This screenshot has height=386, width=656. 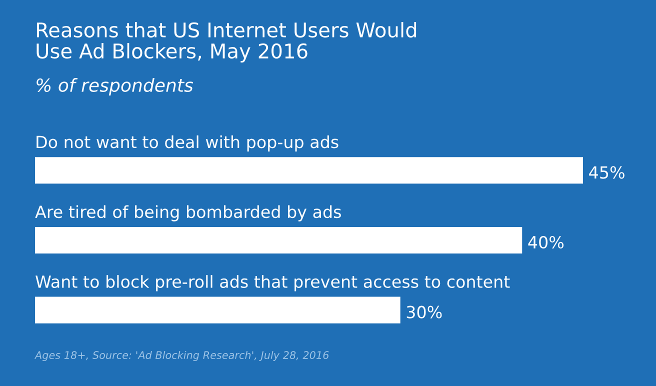 What do you see at coordinates (424, 312) in the screenshot?
I see `data-label: 30%` at bounding box center [424, 312].